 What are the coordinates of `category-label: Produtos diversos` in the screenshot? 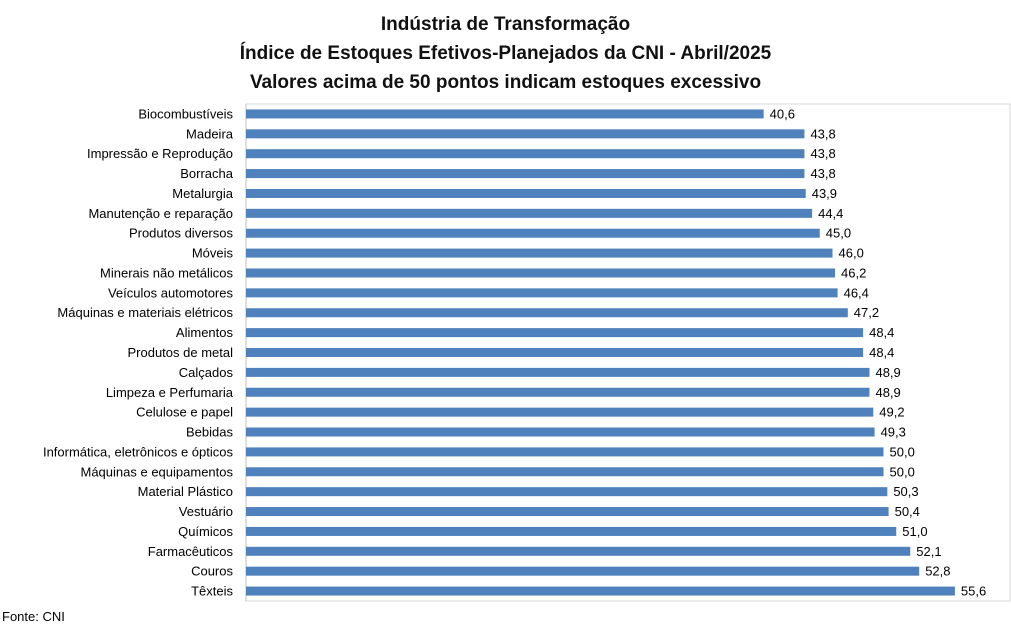 It's located at (181, 233).